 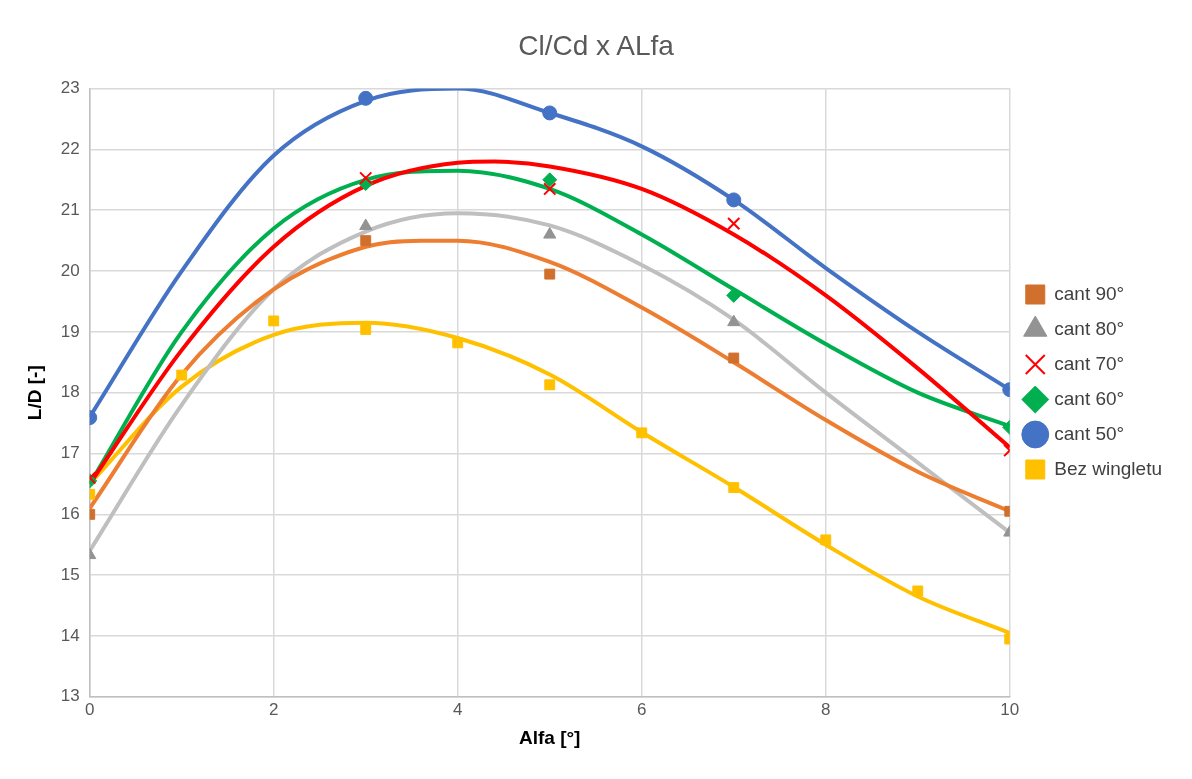 I want to click on legend-label: cant 70°, so click(x=1089, y=363).